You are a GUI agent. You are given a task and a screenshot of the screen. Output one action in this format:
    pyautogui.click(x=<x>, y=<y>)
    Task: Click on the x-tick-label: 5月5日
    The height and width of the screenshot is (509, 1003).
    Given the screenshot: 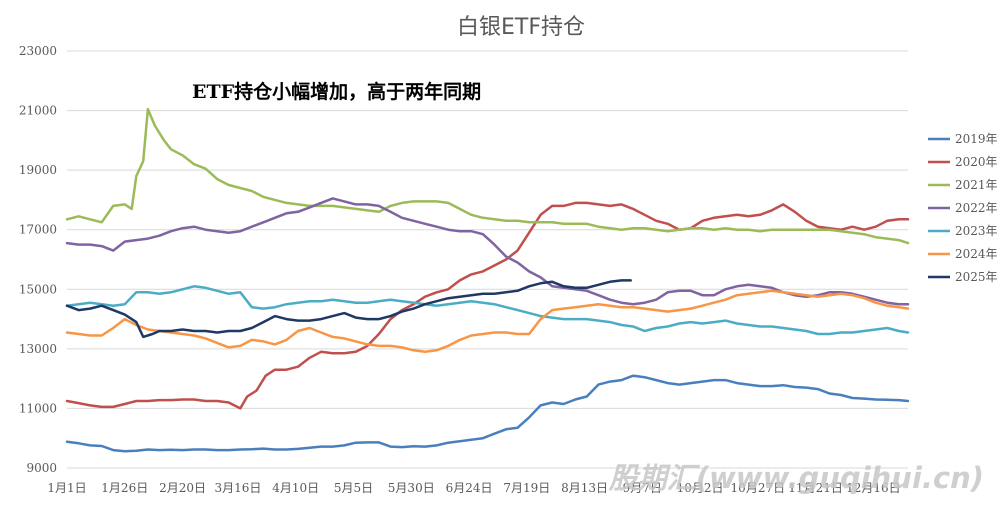 What is the action you would take?
    pyautogui.click(x=353, y=488)
    